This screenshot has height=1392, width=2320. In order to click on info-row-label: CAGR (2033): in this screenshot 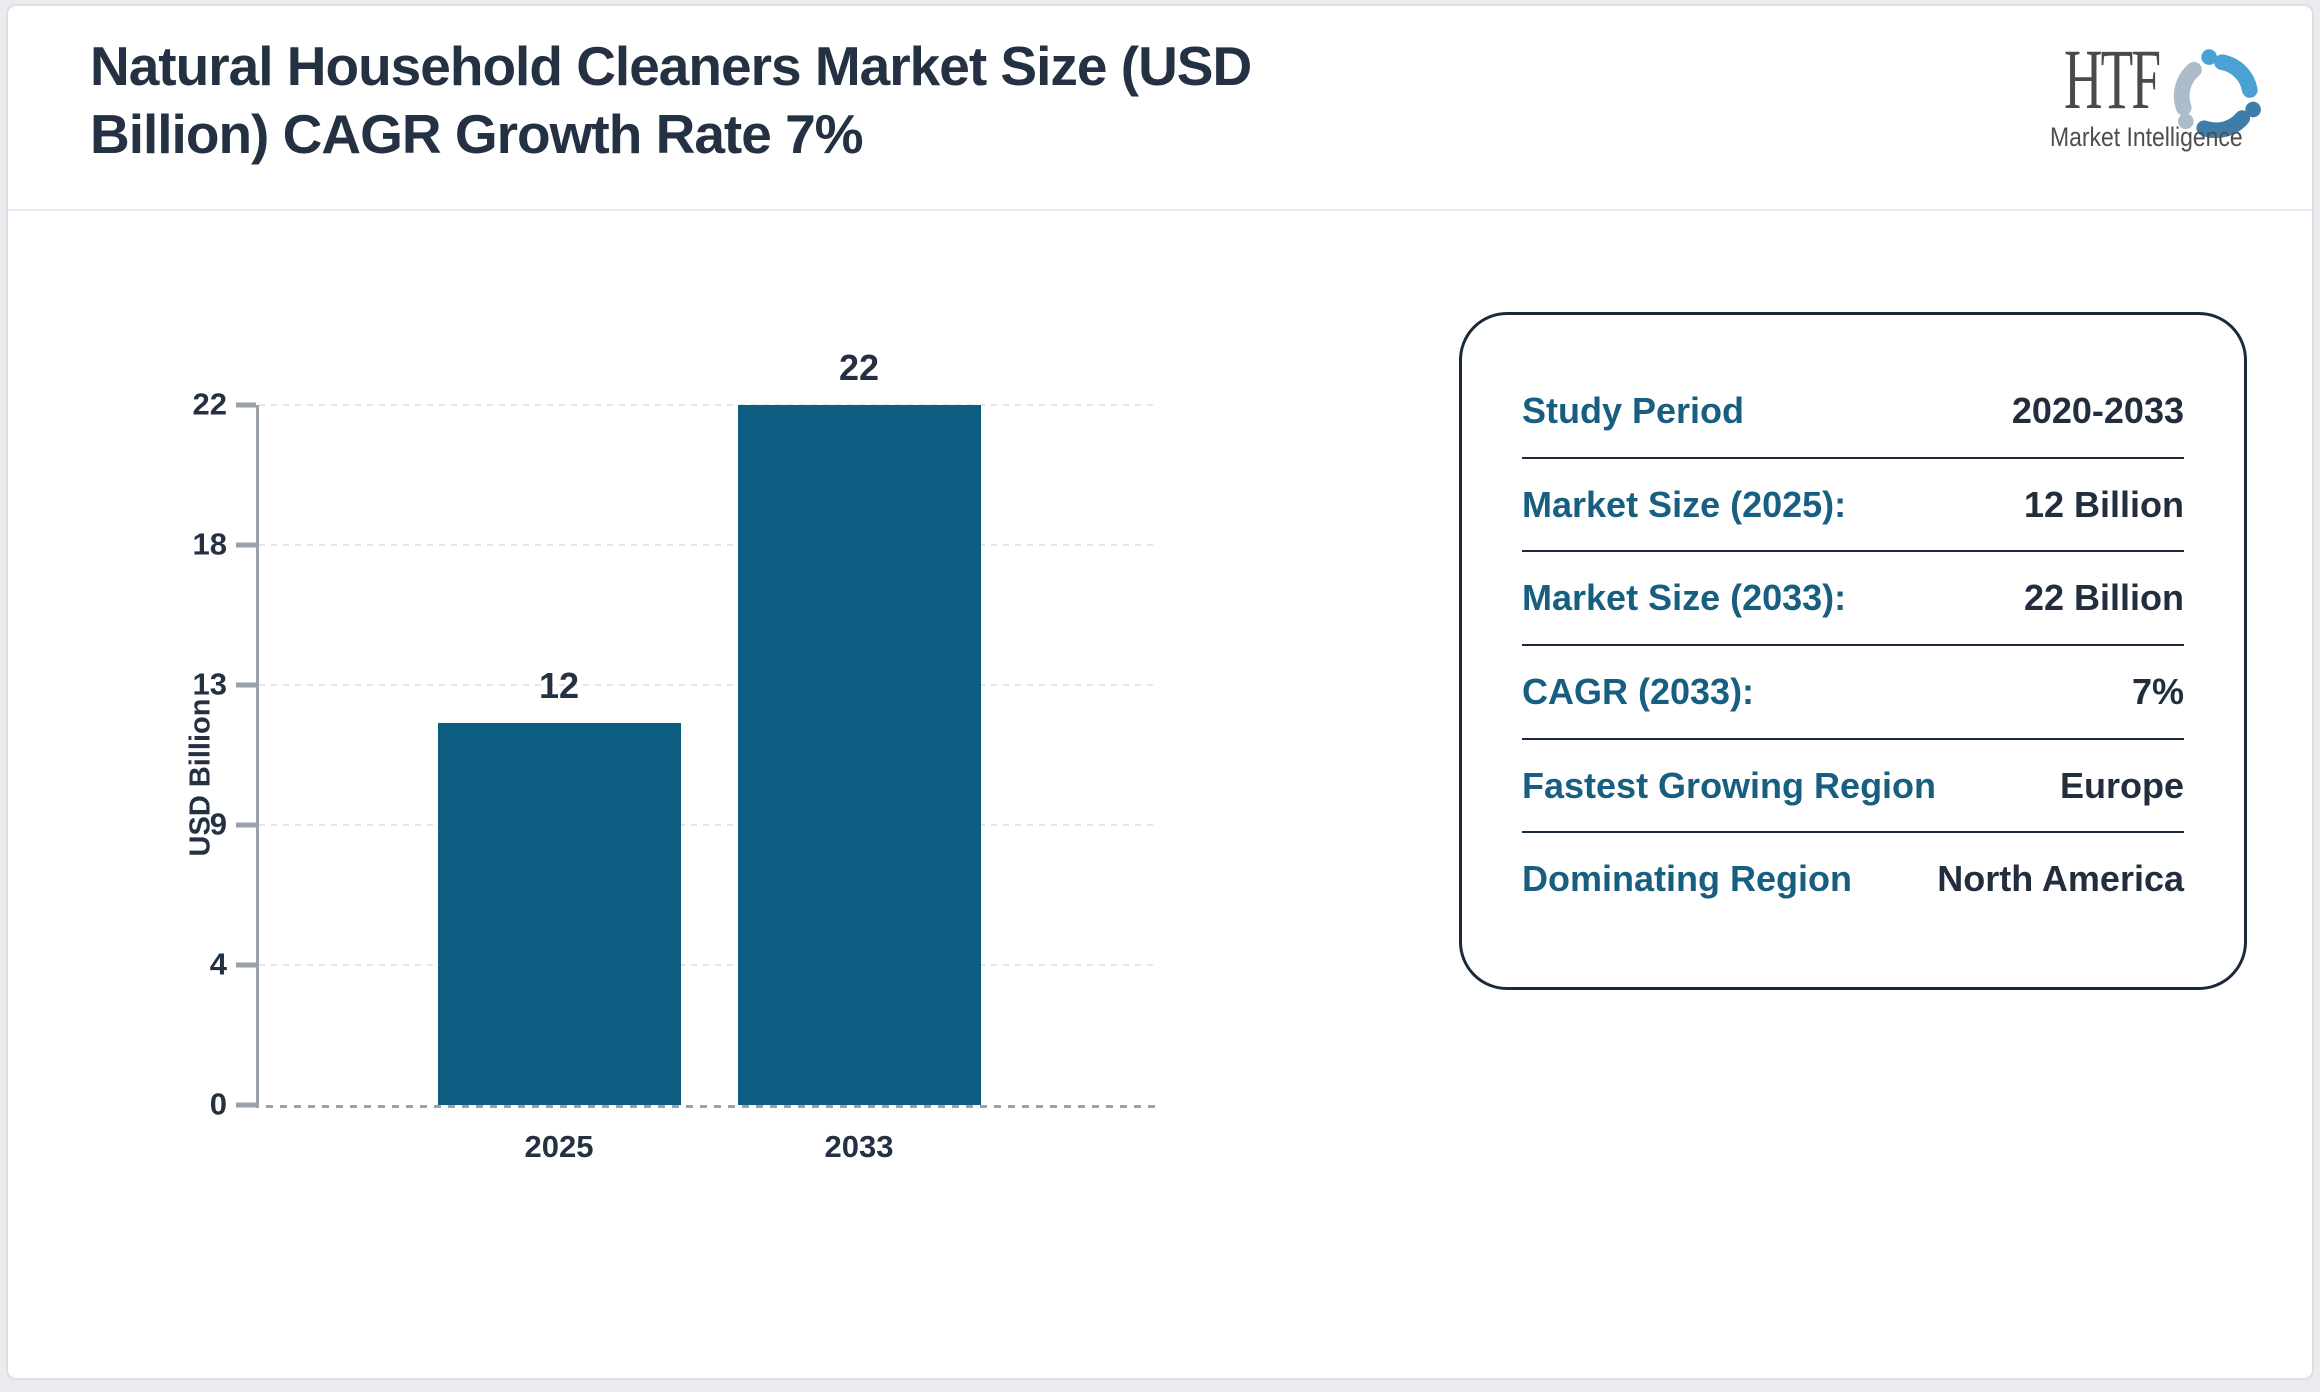, I will do `click(1638, 691)`.